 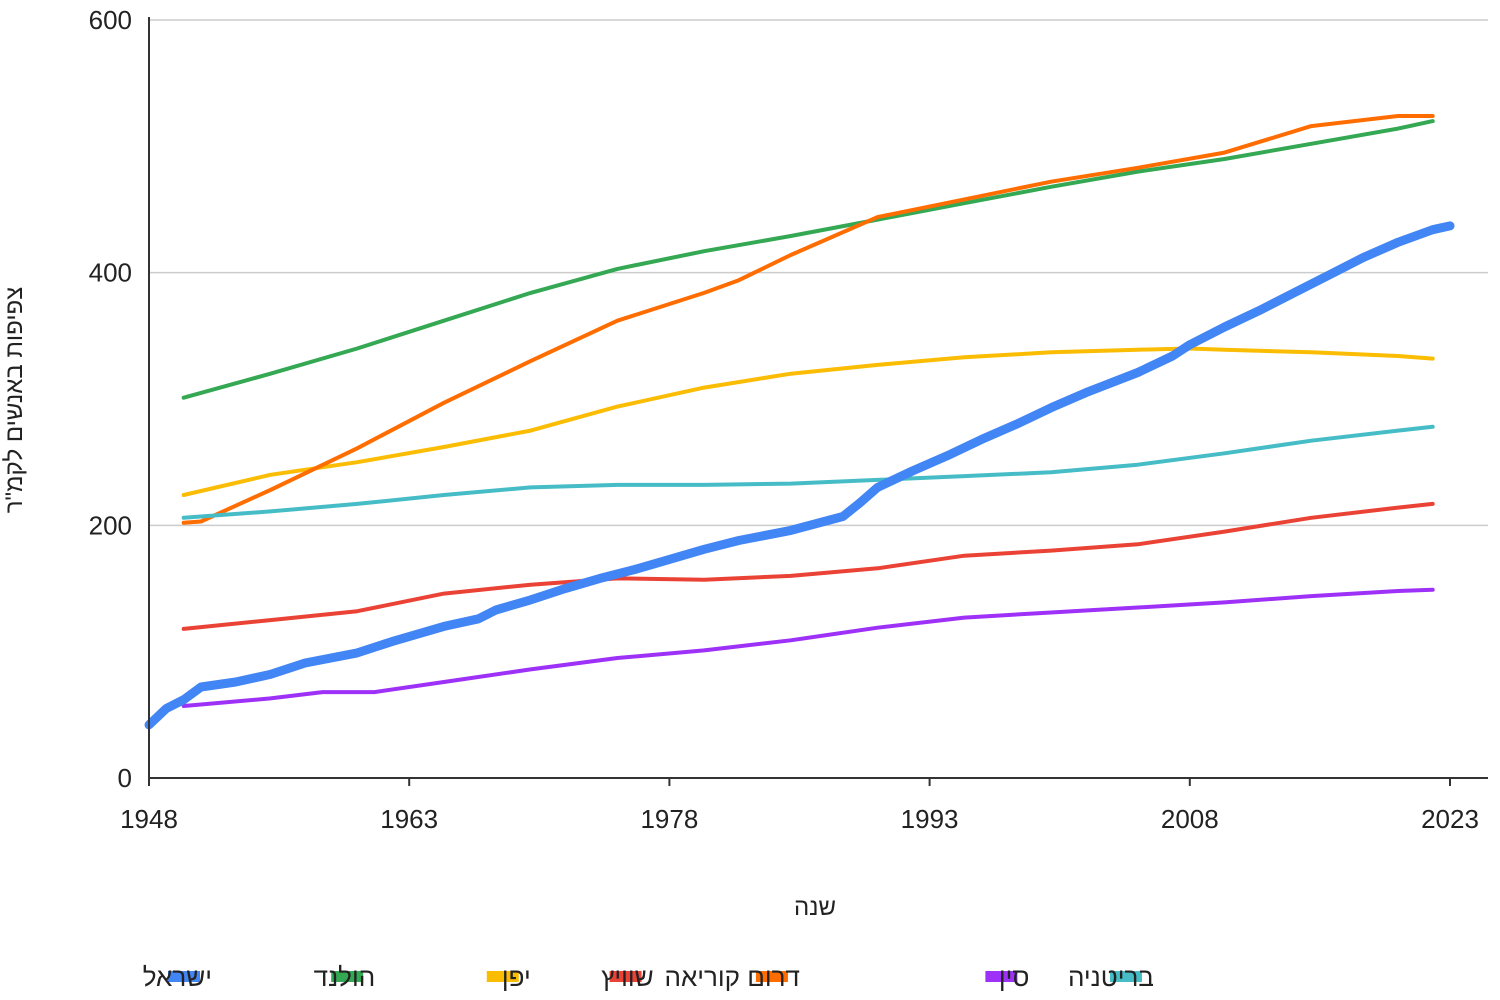 I want to click on legend-label: יפן, so click(x=516, y=977).